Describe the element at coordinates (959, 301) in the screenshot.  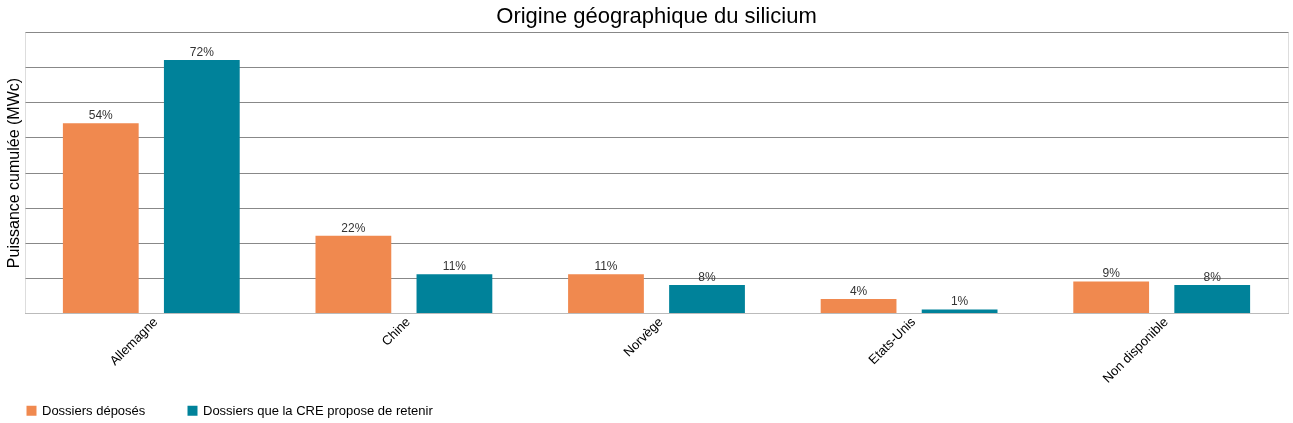
I see `data-label: 1%` at that location.